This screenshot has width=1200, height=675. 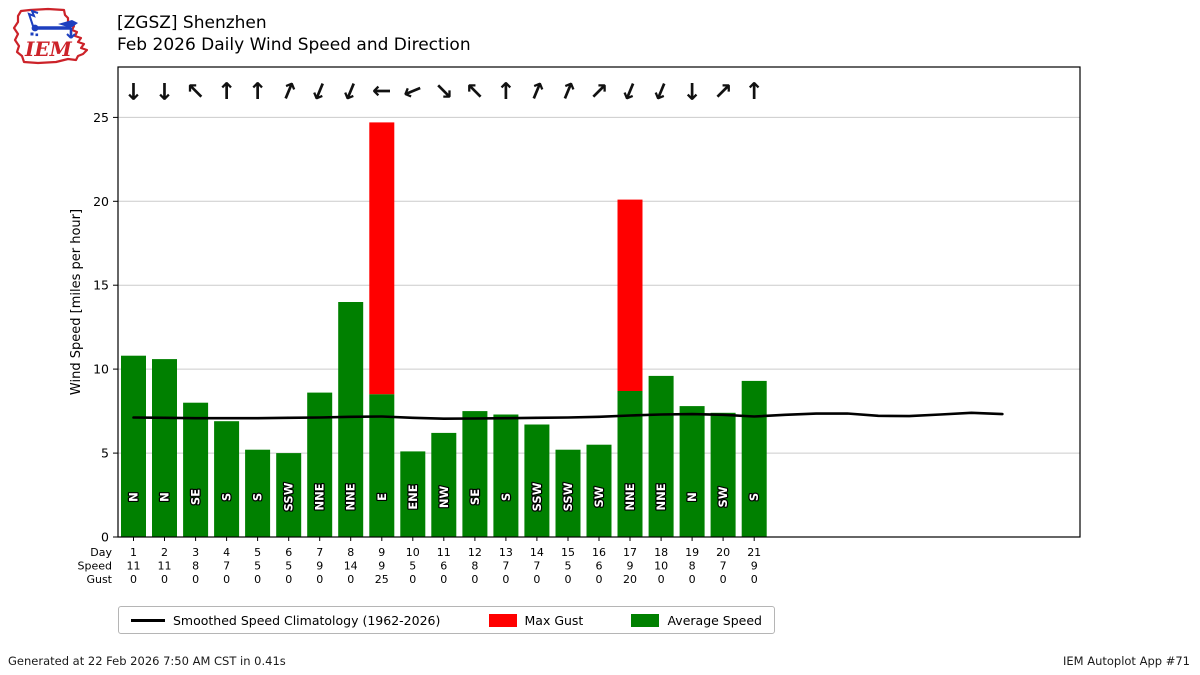 I want to click on direction-label: SE, so click(x=475, y=497).